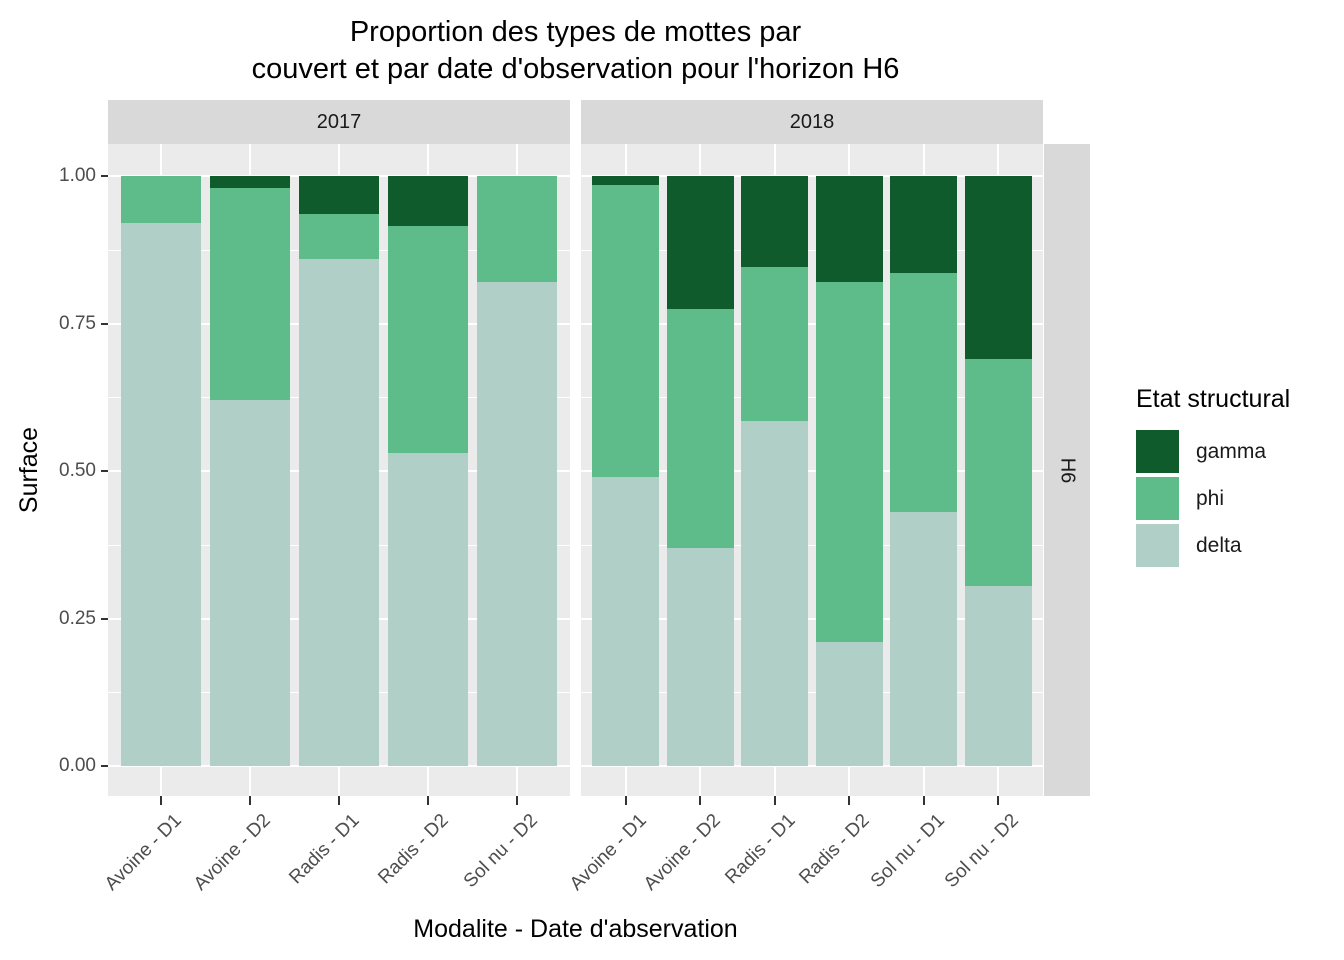  I want to click on legend-key-delta, so click(1157, 545).